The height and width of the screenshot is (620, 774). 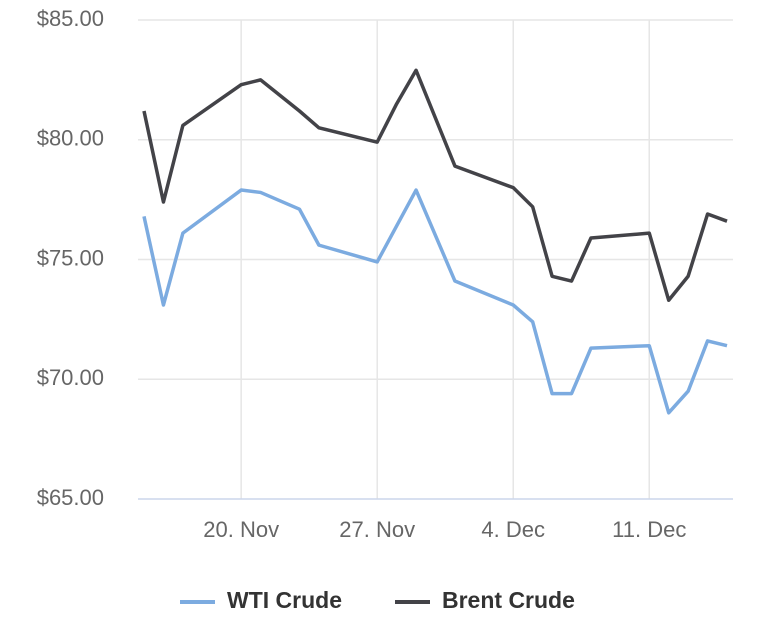 What do you see at coordinates (649, 529) in the screenshot?
I see `x-tick-label: 11. Dec` at bounding box center [649, 529].